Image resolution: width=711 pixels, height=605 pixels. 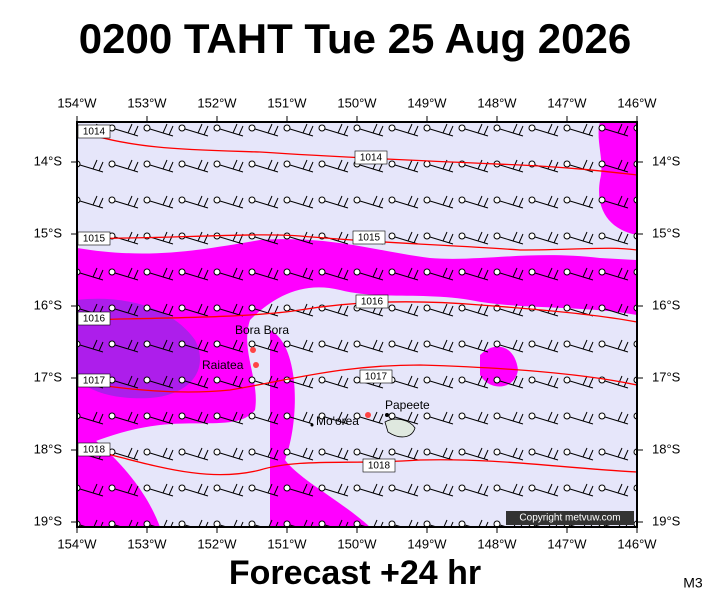 What do you see at coordinates (666, 376) in the screenshot?
I see `lat-label: 17°S` at bounding box center [666, 376].